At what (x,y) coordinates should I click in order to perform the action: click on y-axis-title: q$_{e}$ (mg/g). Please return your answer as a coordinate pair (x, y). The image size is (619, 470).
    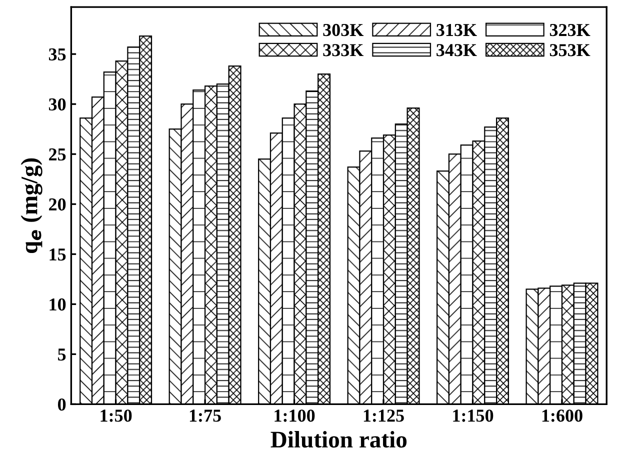
    Looking at the image, I should click on (31, 206).